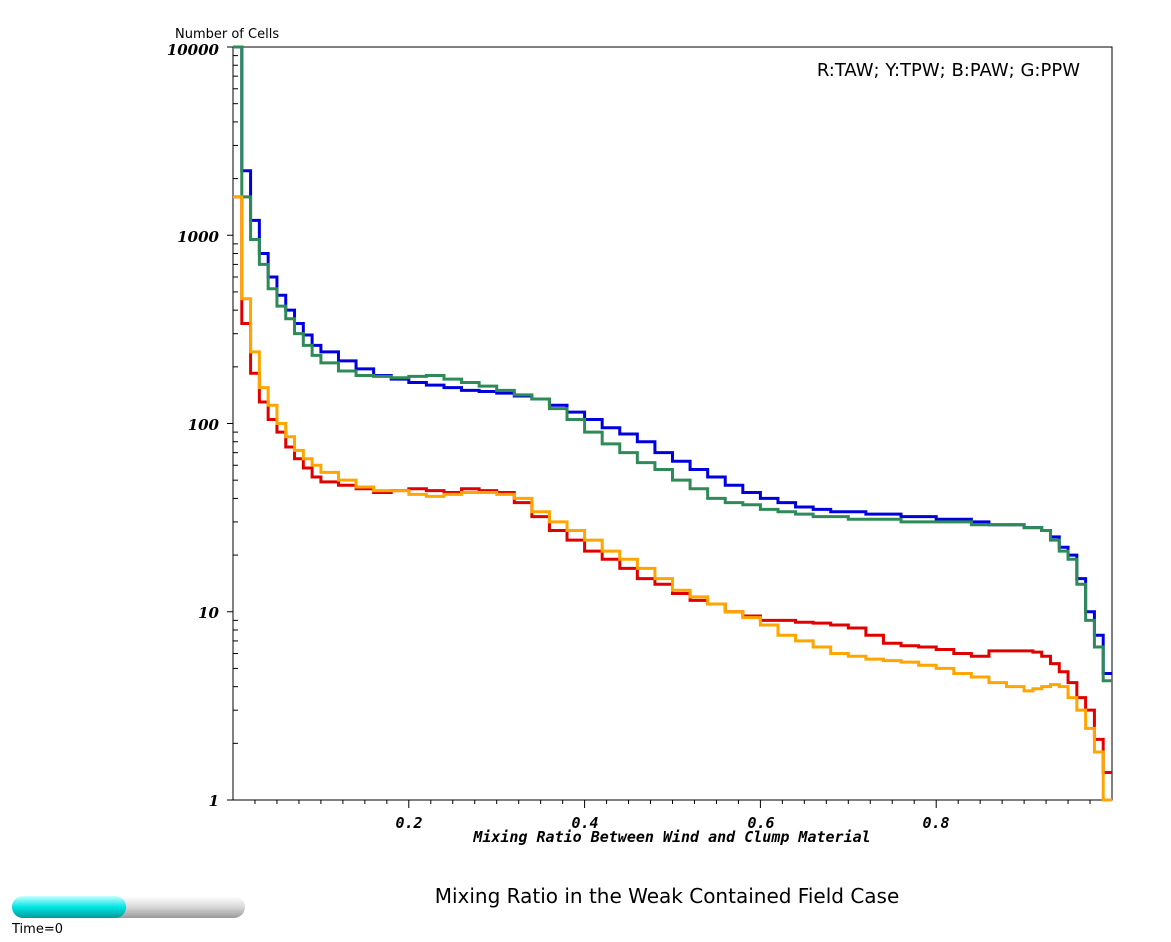 This screenshot has height=942, width=1171. What do you see at coordinates (208, 613) in the screenshot?
I see `y-tick-label-10: 10` at bounding box center [208, 613].